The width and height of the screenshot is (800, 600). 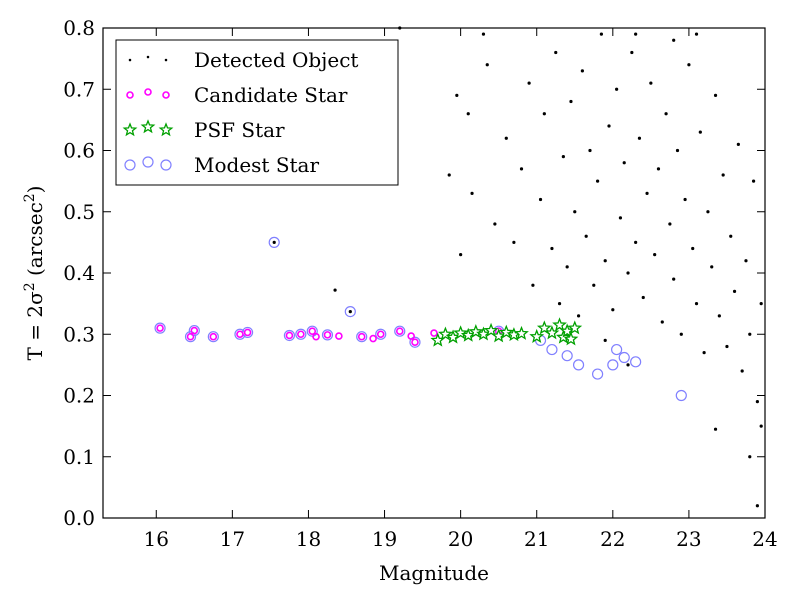 I want to click on series-psf-star, so click(x=506, y=332).